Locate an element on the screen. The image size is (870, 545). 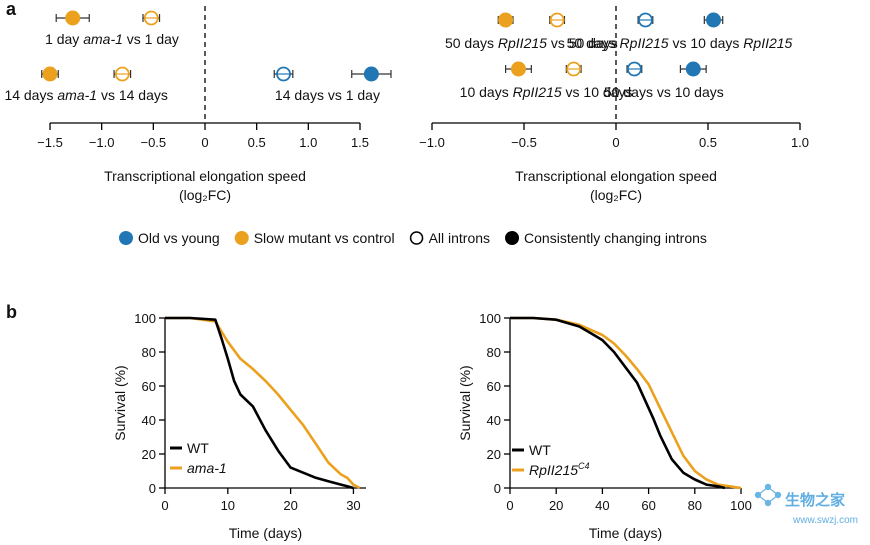
legend-marker-open is located at coordinates (416, 238).